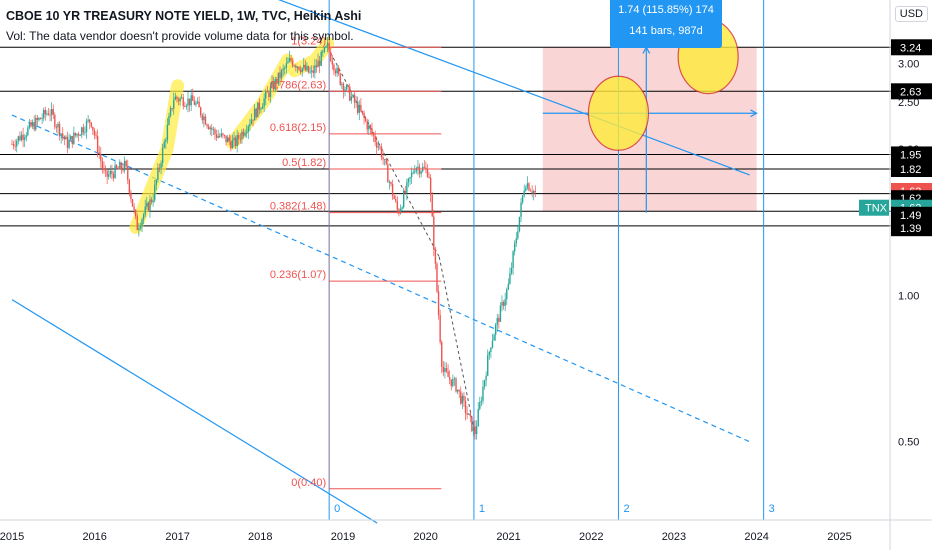 The height and width of the screenshot is (550, 932). Describe the element at coordinates (911, 14) in the screenshot. I see `currency-button: USD` at that location.